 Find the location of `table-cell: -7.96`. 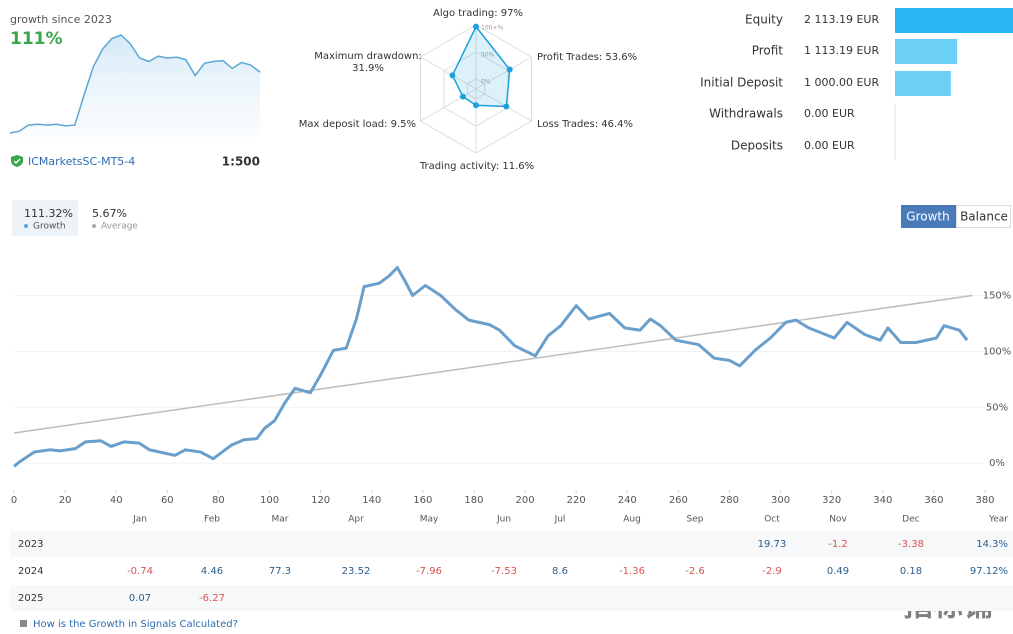

table-cell: -7.96 is located at coordinates (429, 571).